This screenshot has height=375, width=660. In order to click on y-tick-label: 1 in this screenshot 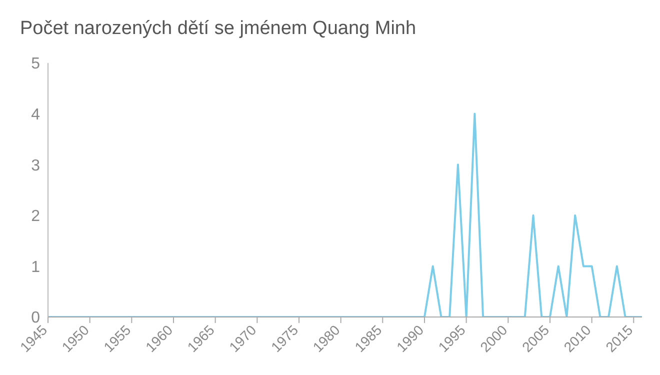, I will do `click(35, 267)`.